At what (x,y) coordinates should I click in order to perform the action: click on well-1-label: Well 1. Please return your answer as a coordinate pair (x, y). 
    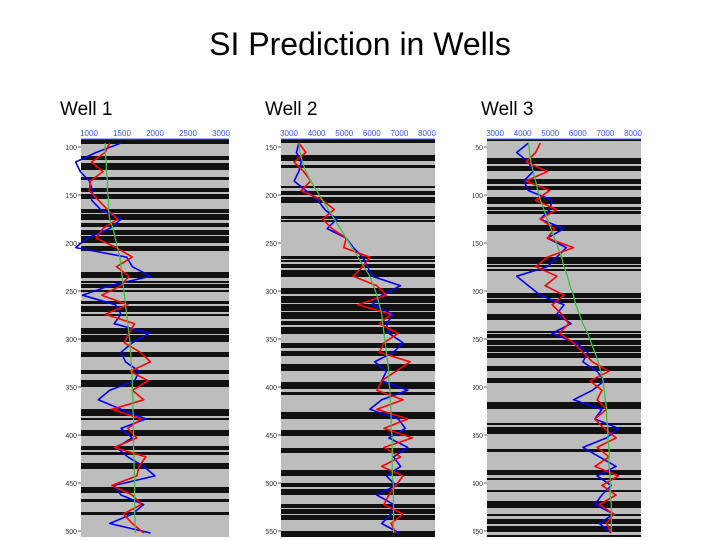
    Looking at the image, I should click on (86, 109).